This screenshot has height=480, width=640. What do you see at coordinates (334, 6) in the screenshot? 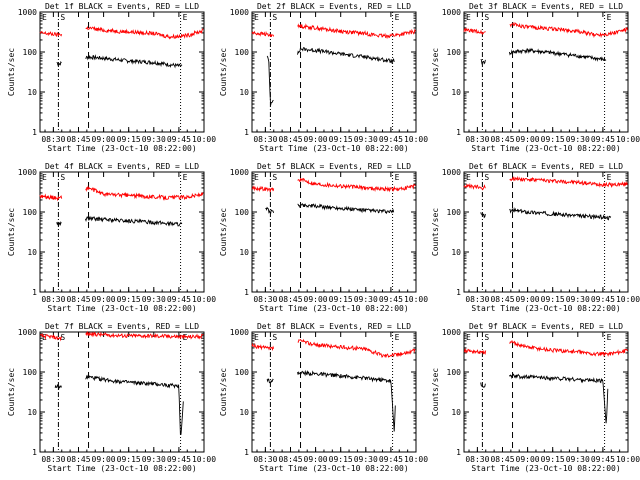
I see `panel-title: Det 2f BLACK = Events, RED = LLD` at bounding box center [334, 6].